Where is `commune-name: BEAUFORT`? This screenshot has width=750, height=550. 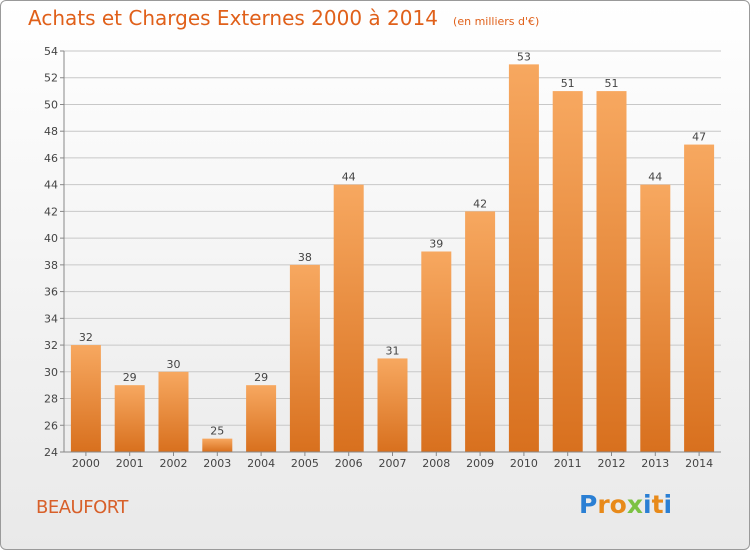
commune-name: BEAUFORT is located at coordinates (82, 507).